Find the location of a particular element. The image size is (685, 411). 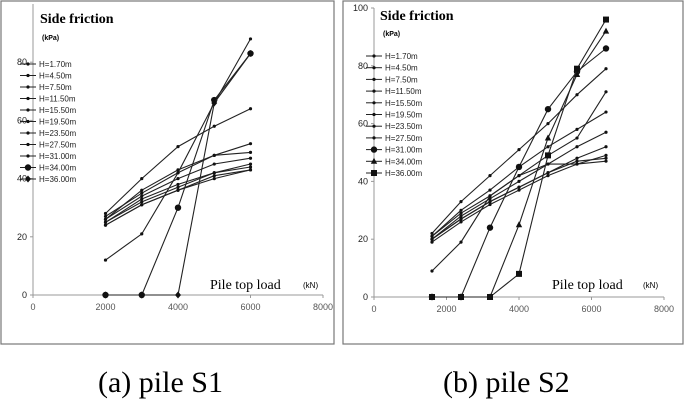

chart2-y-tick-label: 40 is located at coordinates (363, 181).